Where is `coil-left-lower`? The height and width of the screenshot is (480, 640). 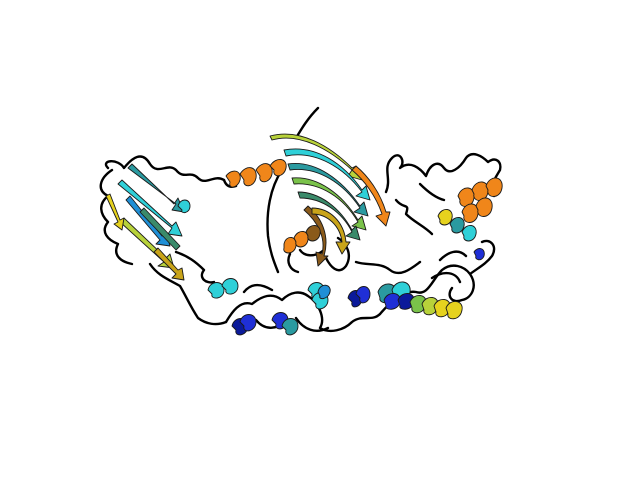
coil-left-lower is located at coordinates (188, 288).